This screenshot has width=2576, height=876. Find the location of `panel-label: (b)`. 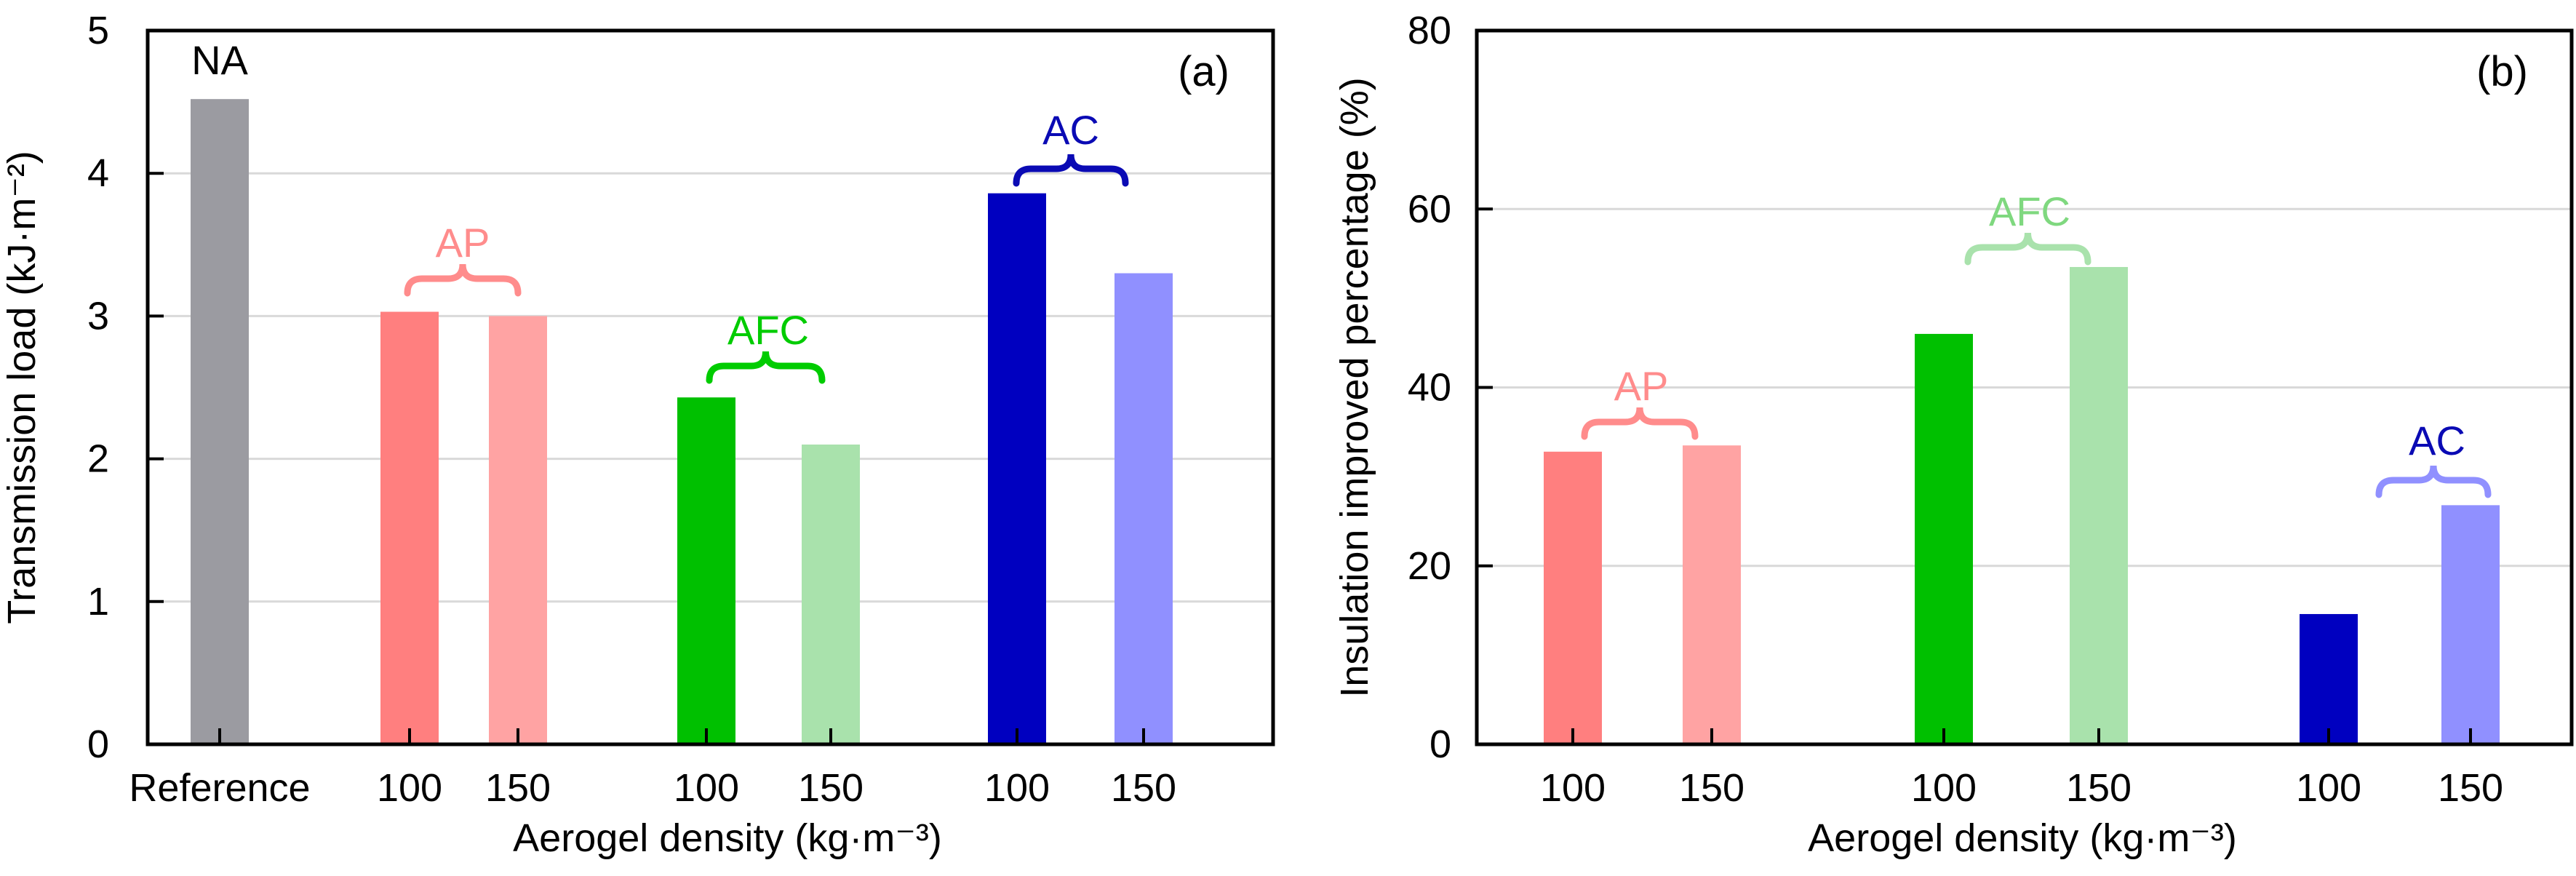

panel-label: (b) is located at coordinates (2502, 72).